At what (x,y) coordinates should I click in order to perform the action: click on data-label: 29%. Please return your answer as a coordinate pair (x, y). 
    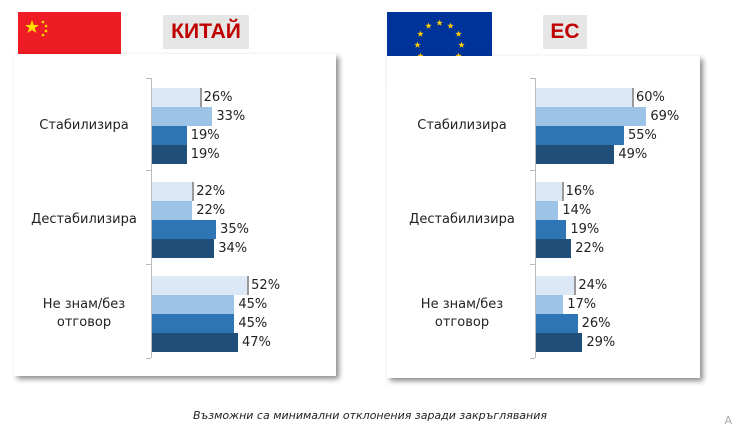
    Looking at the image, I should click on (601, 342).